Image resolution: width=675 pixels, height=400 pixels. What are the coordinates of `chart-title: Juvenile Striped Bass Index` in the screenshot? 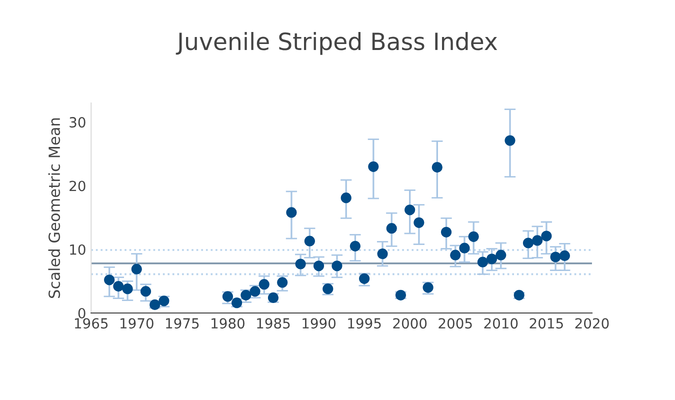 It's located at (337, 43).